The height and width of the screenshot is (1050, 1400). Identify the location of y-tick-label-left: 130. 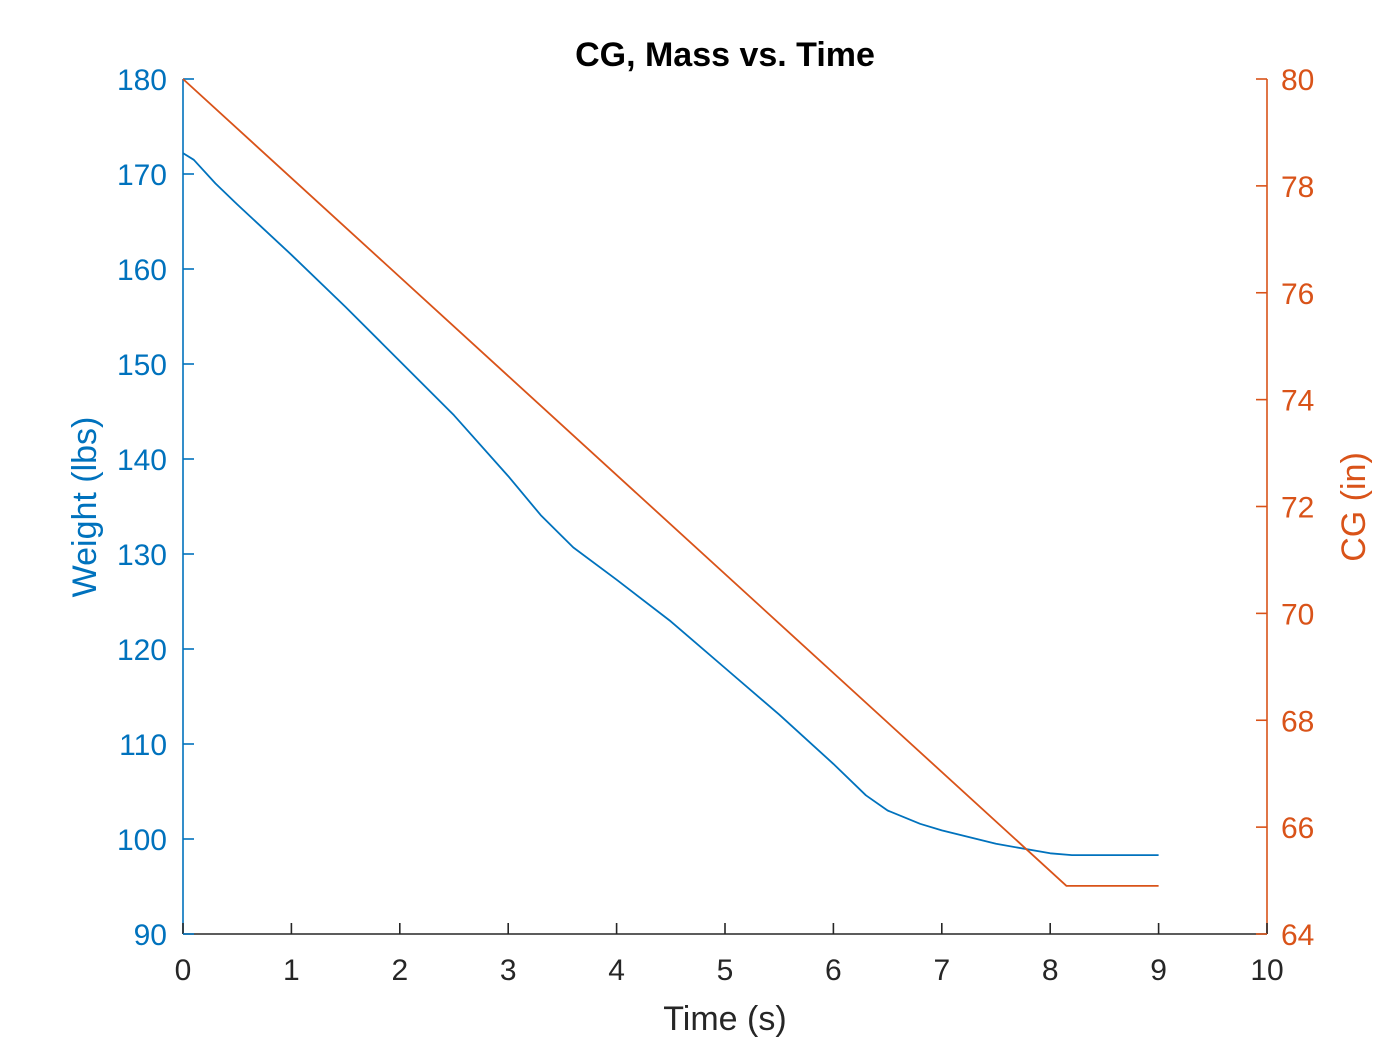
(142, 555).